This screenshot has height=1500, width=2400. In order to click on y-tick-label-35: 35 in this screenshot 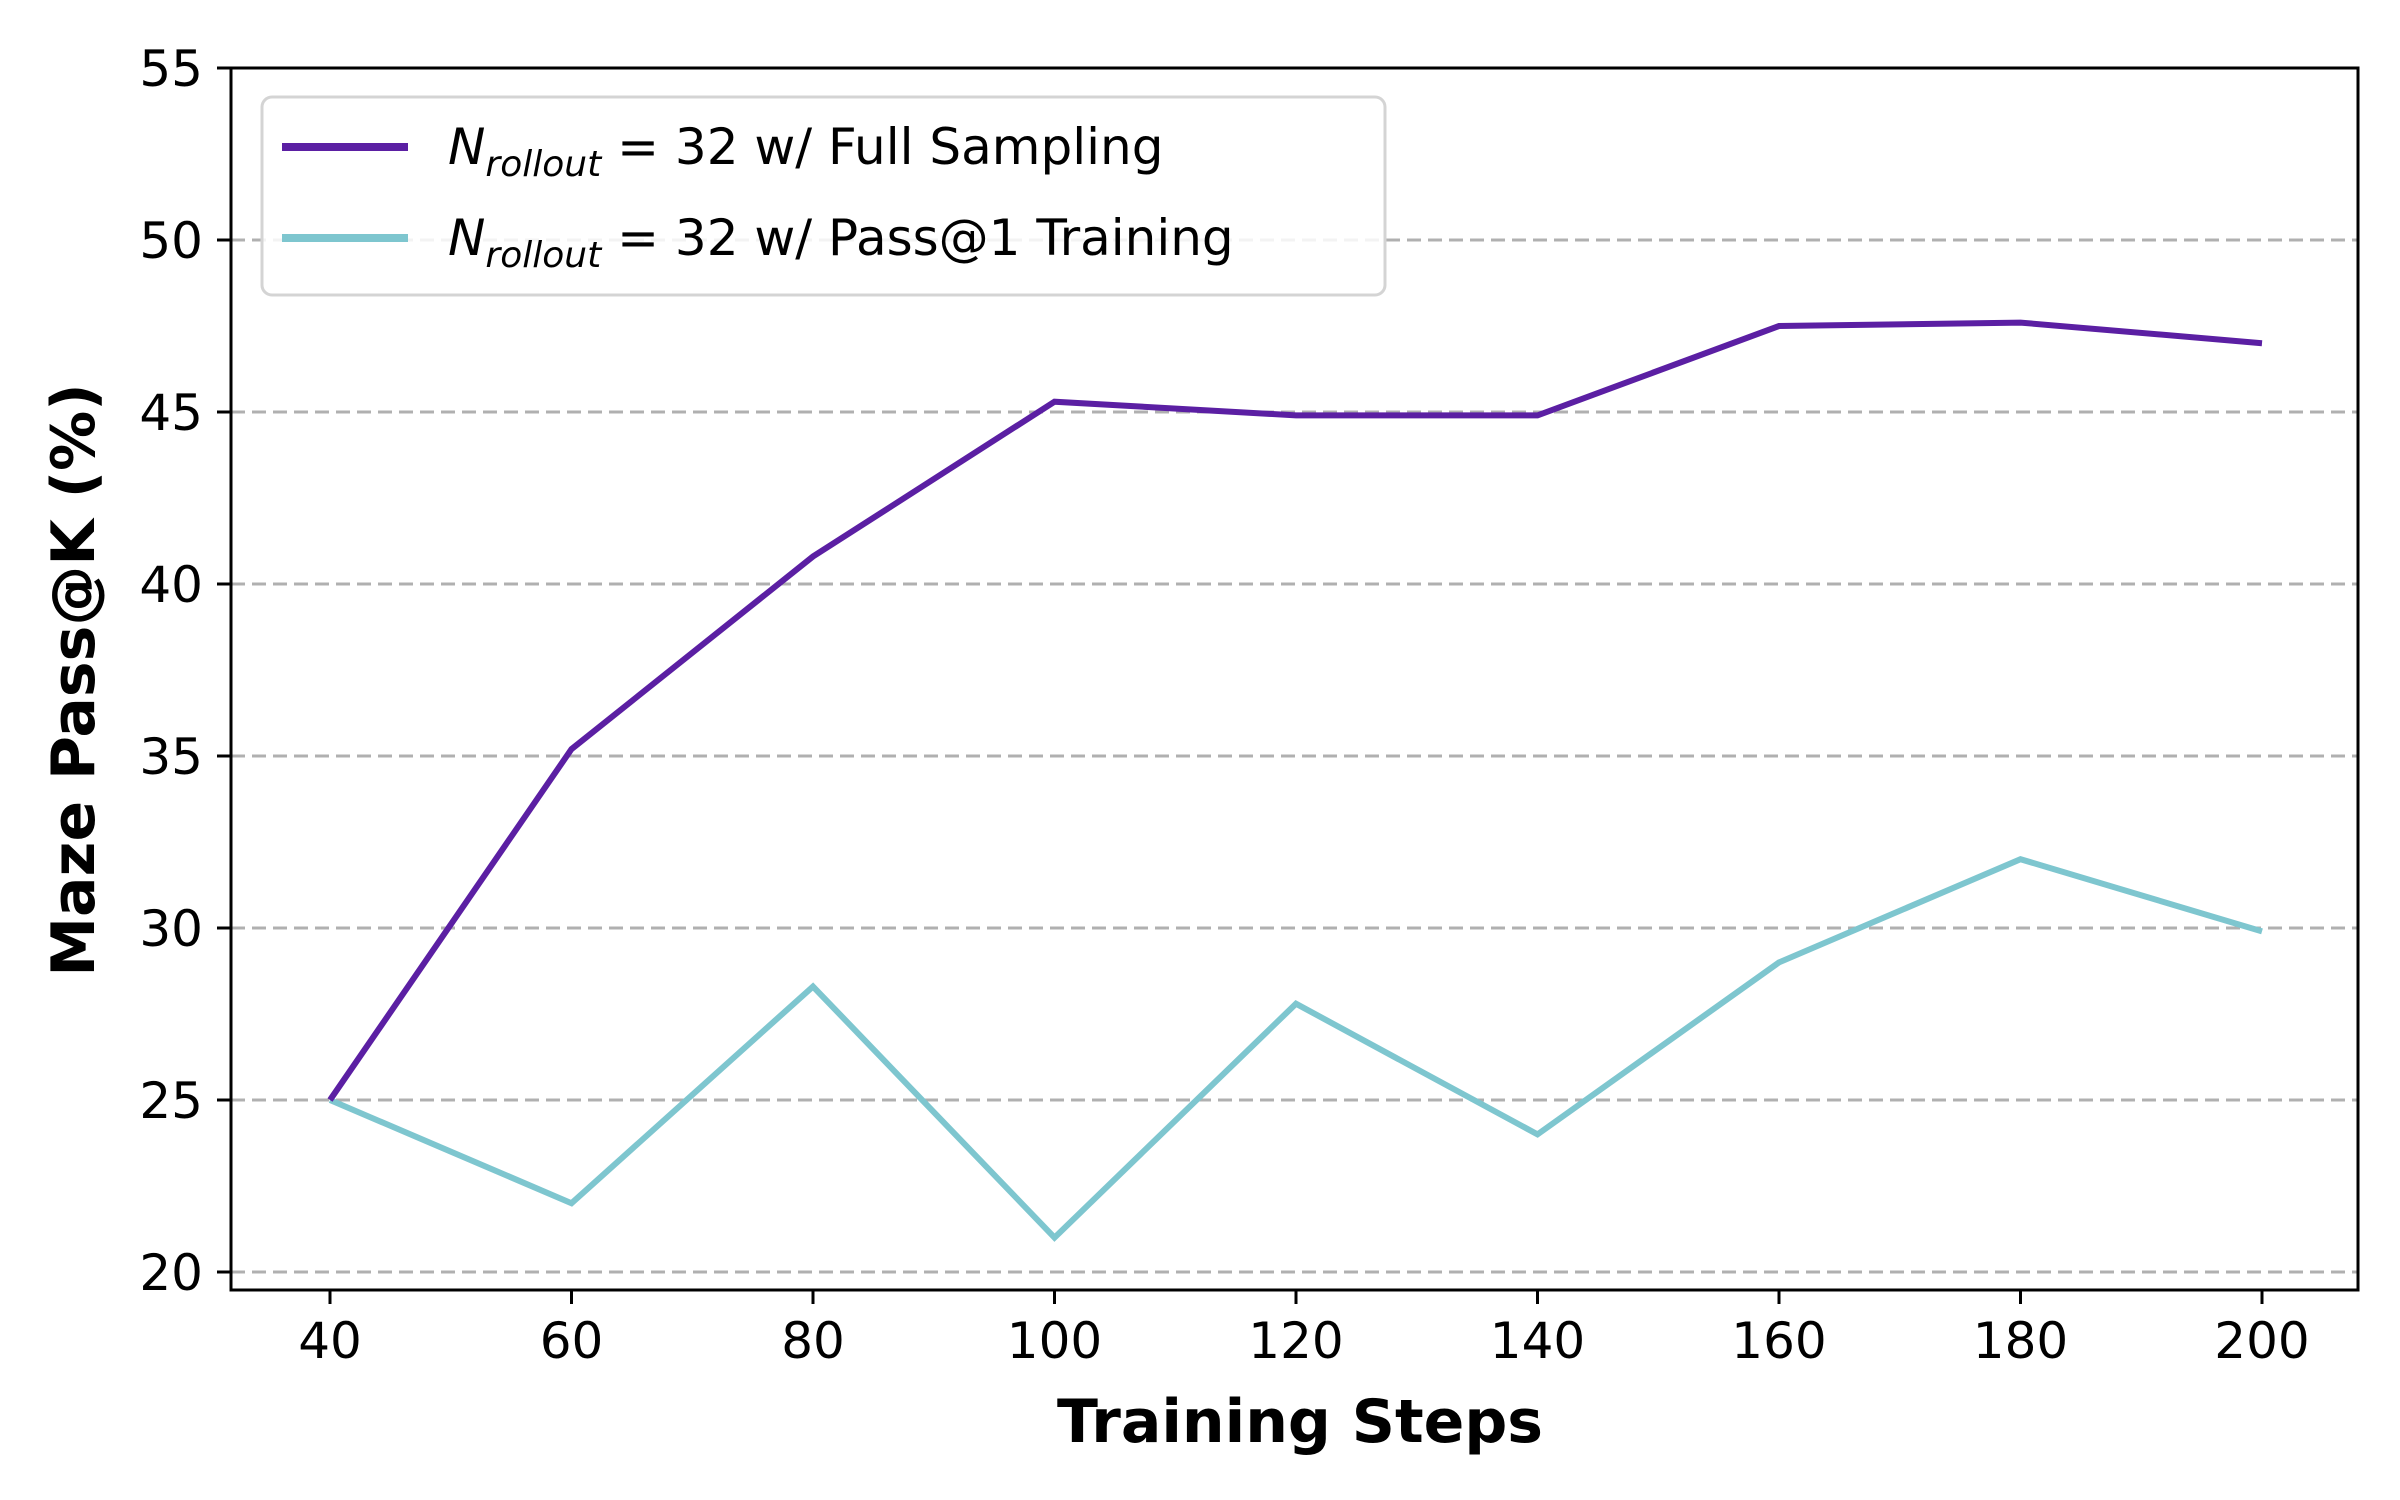, I will do `click(171, 757)`.